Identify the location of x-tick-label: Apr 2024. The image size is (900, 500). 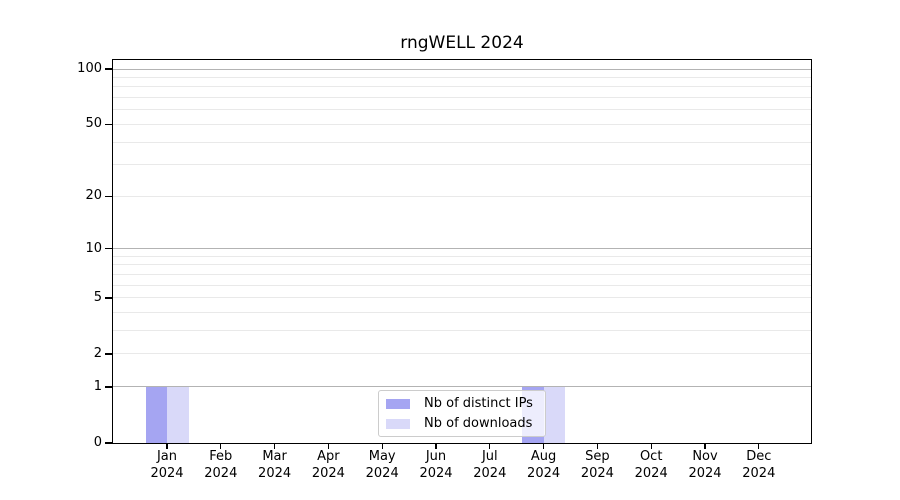
(328, 465).